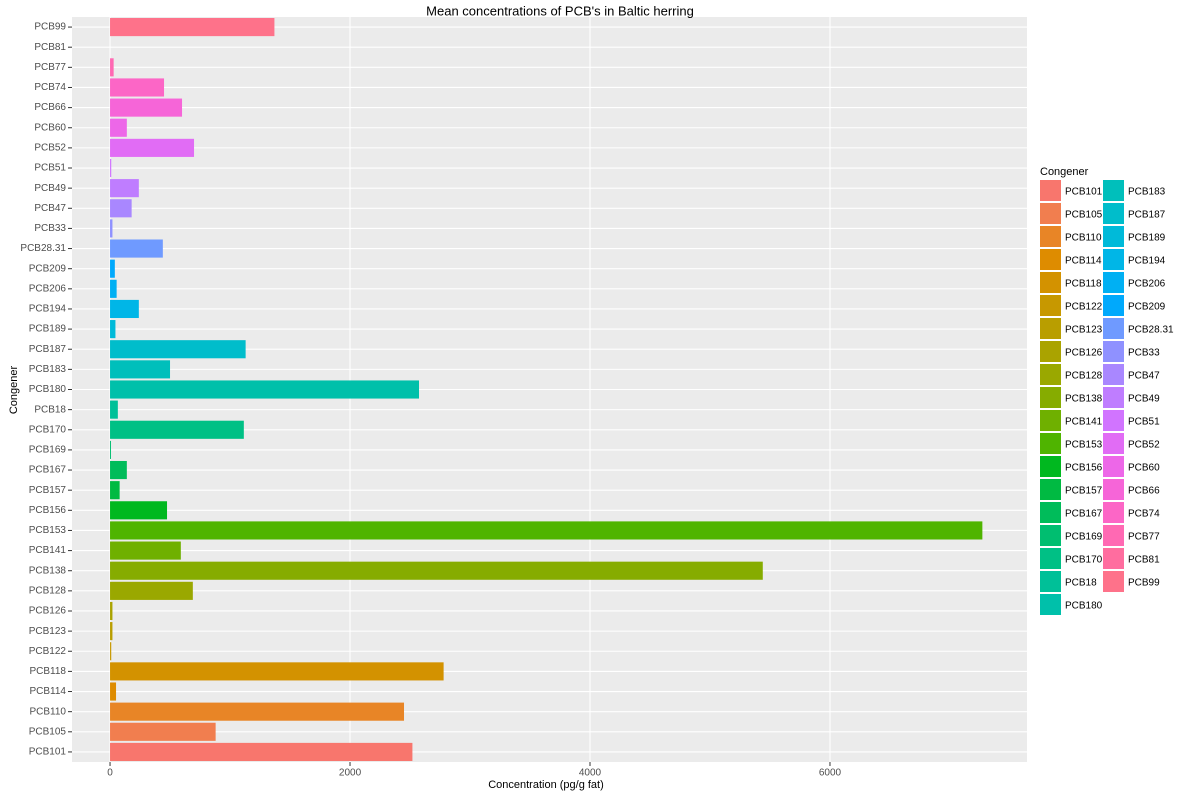  Describe the element at coordinates (1147, 261) in the screenshot. I see `legend-label: PCB194` at that location.